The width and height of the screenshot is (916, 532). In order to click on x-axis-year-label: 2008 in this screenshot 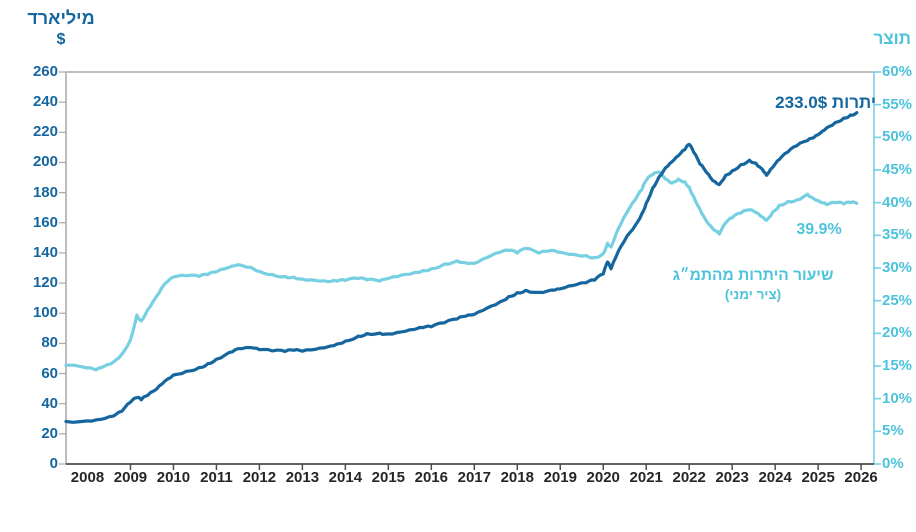, I will do `click(87, 477)`.